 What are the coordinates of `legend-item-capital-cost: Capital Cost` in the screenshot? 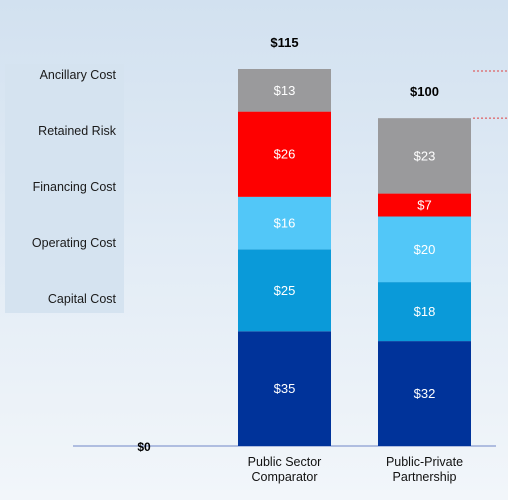 It's located at (81, 299).